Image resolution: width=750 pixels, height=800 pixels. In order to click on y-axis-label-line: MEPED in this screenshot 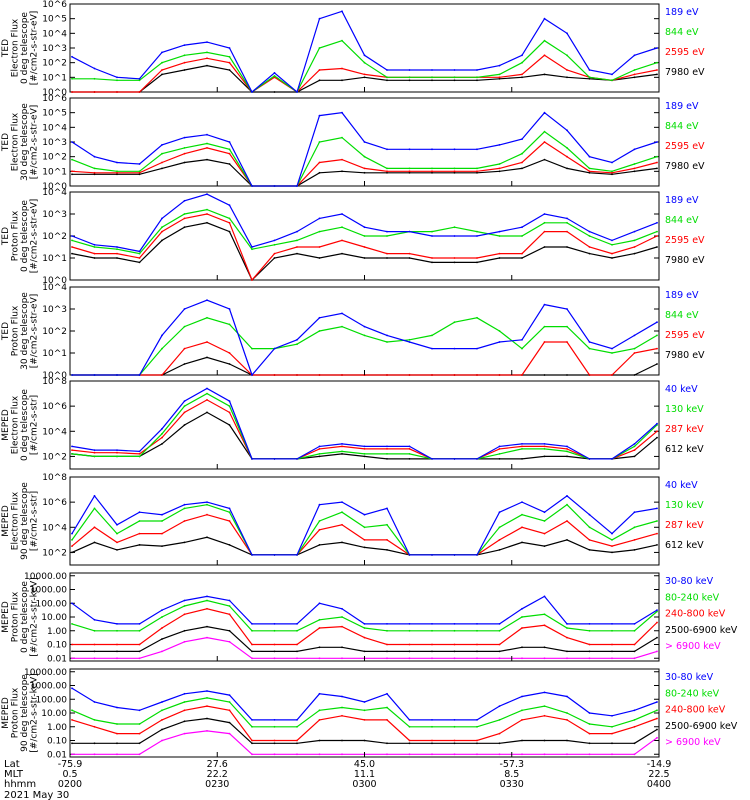, I will do `click(6, 617)`.